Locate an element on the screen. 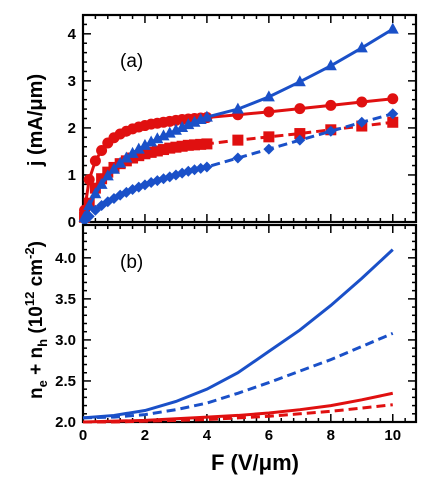  y-title-open: (10 is located at coordinates (36, 322).